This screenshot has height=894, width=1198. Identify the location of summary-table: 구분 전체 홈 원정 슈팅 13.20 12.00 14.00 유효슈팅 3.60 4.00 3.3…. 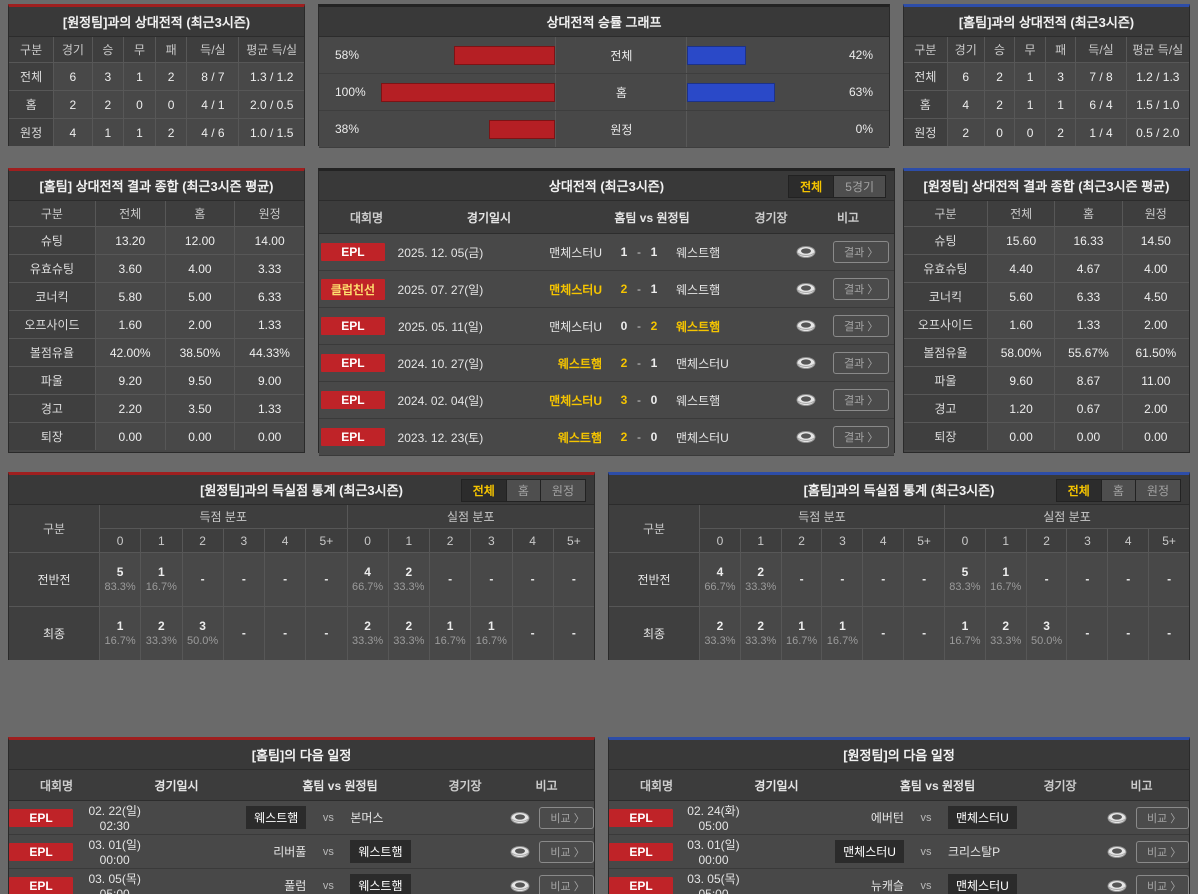
(156, 325).